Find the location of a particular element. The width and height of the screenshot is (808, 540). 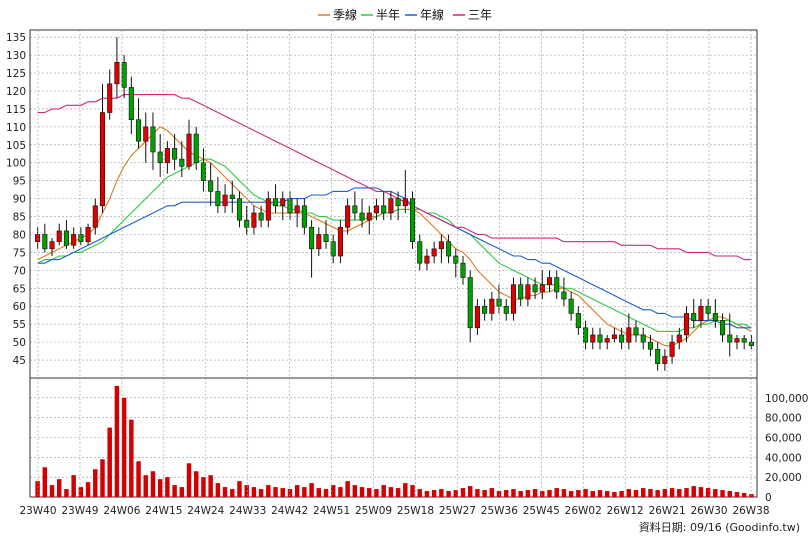

volume-tick-label: 20,000 is located at coordinates (783, 478).